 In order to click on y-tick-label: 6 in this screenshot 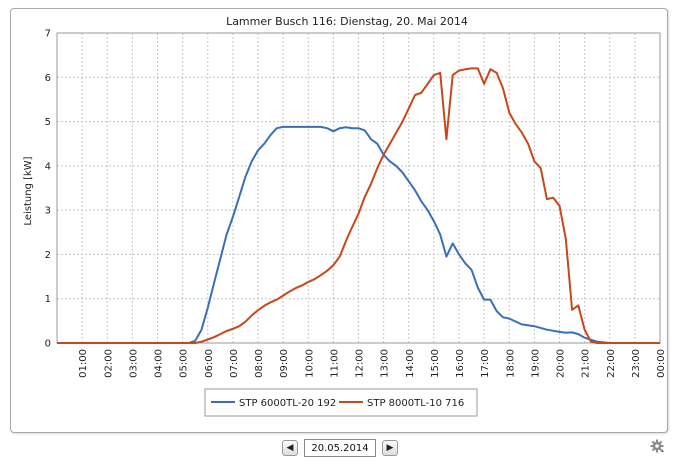, I will do `click(48, 78)`.